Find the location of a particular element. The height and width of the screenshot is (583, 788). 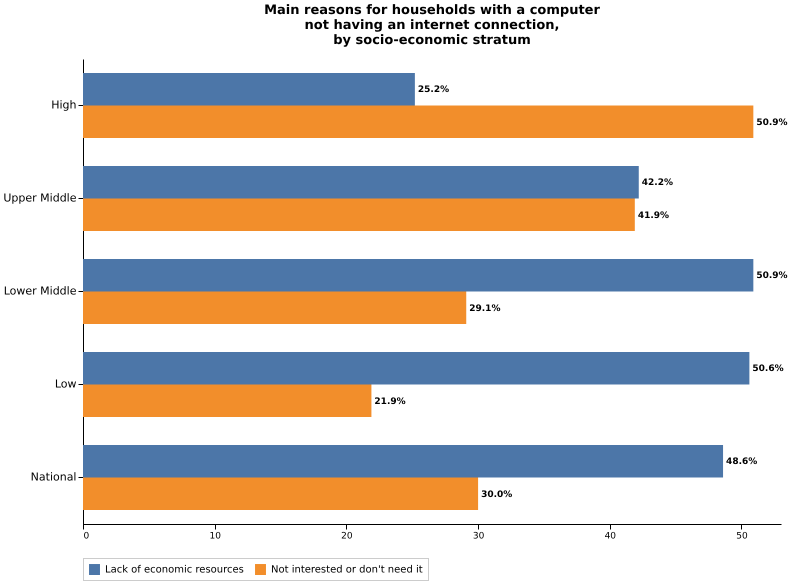

legend-label: Not interested or don't need it is located at coordinates (347, 570).